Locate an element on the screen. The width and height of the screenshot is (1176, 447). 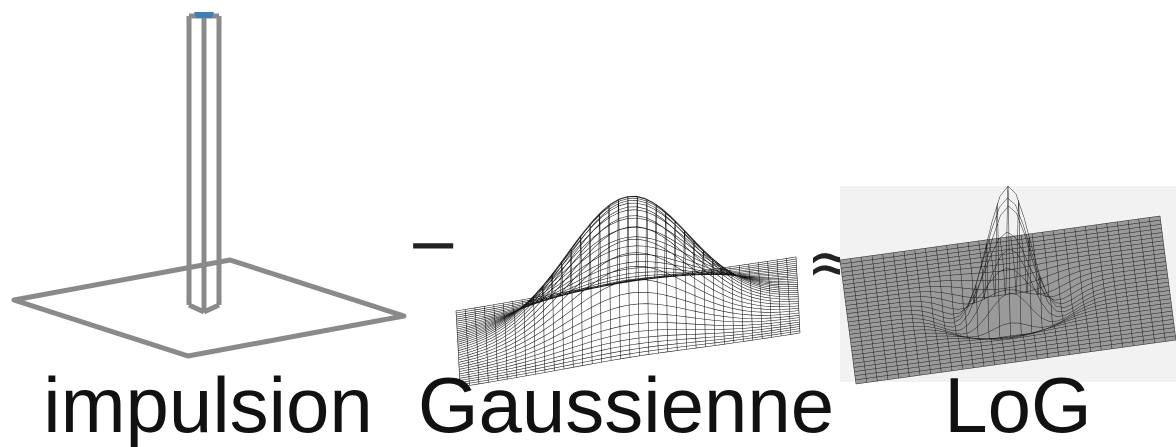
impulse-base-plane is located at coordinates (209, 308).